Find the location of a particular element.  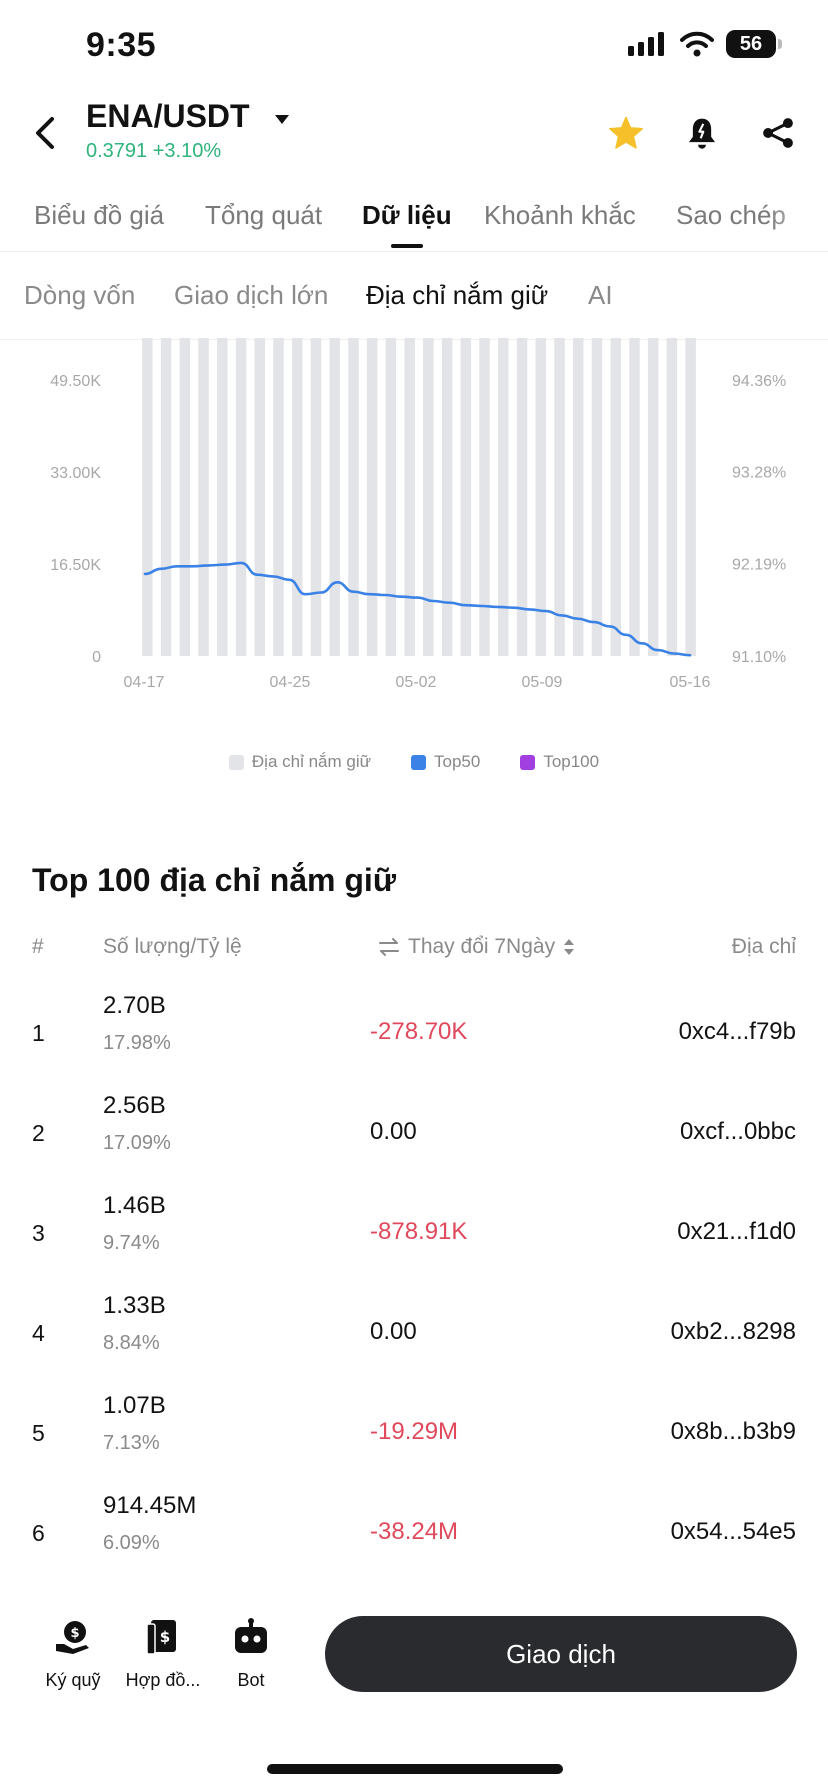

section-title: Top 100 địa chỉ nắm giữ is located at coordinates (214, 880).